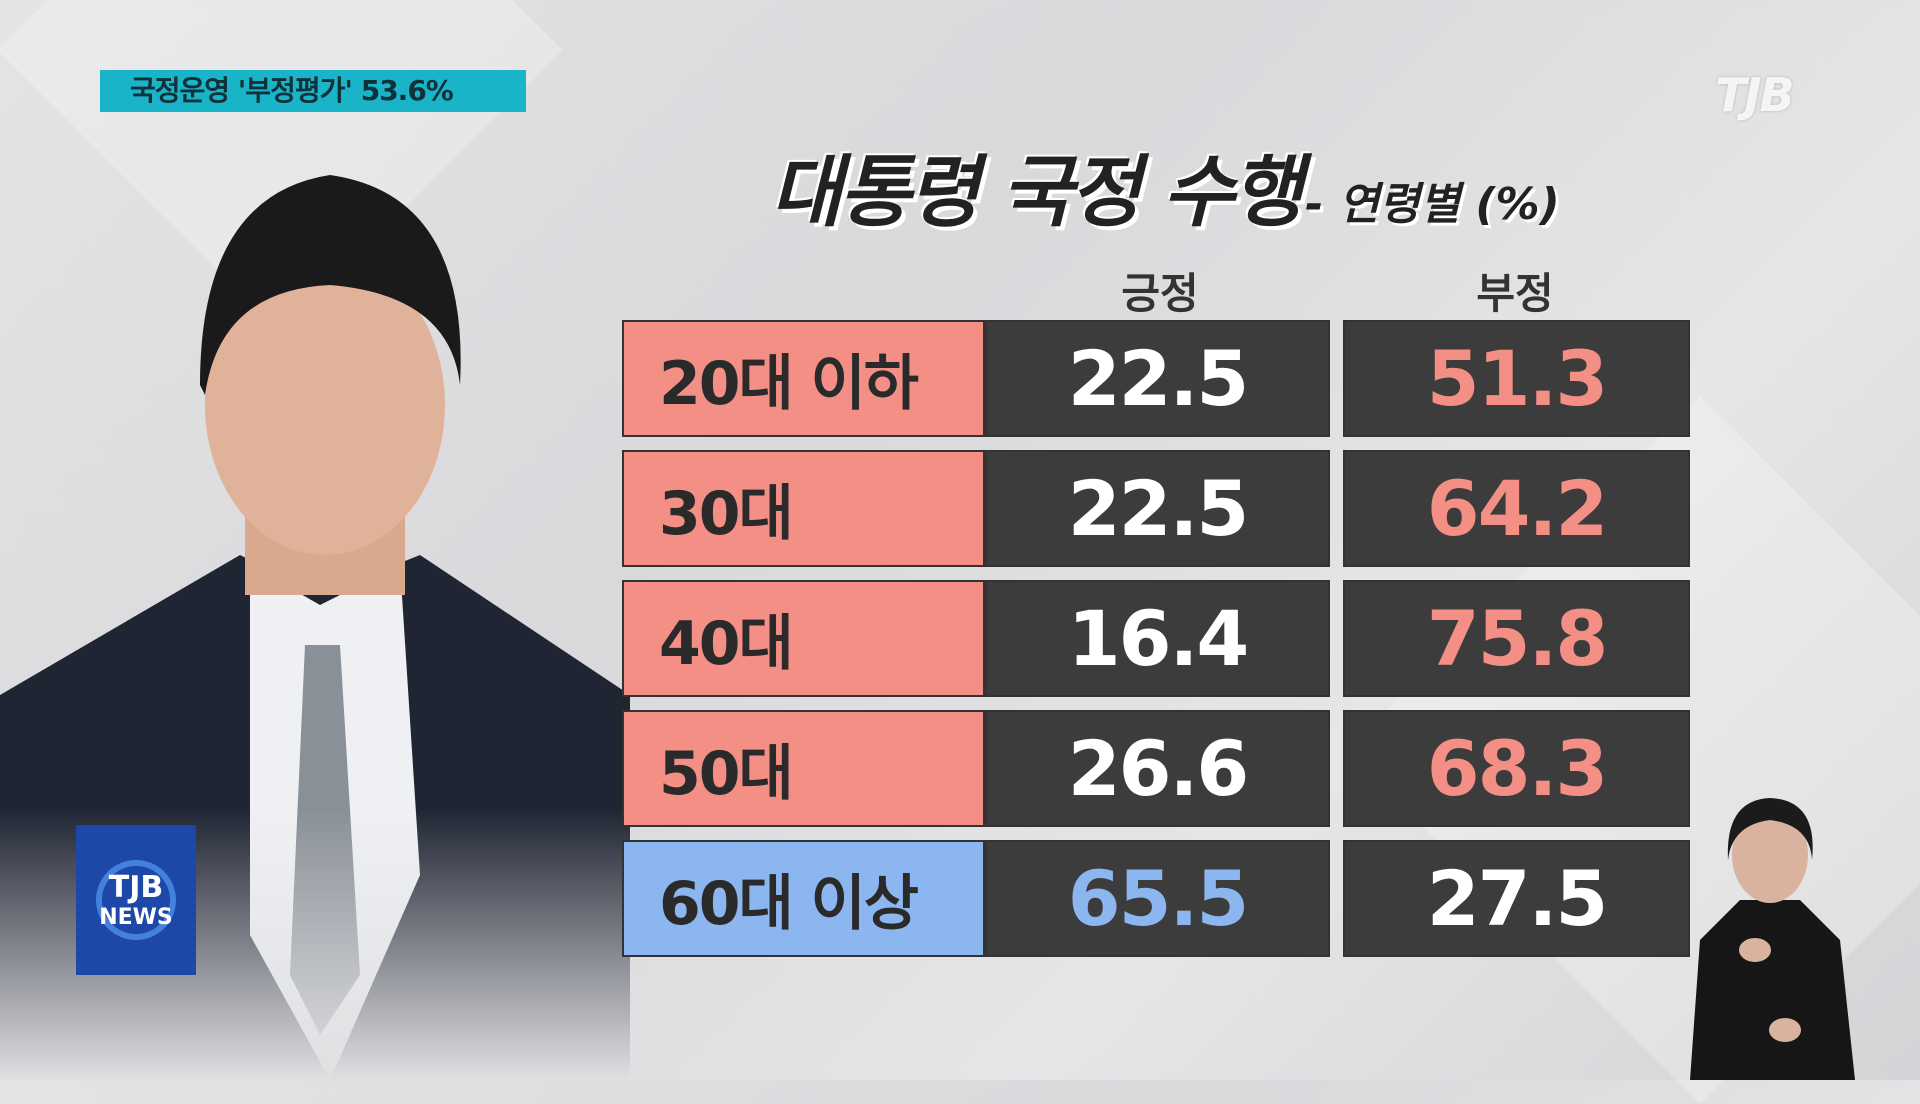 This screenshot has width=1920, height=1104. I want to click on table-row: 40대 16.4 75.8, so click(1156, 638).